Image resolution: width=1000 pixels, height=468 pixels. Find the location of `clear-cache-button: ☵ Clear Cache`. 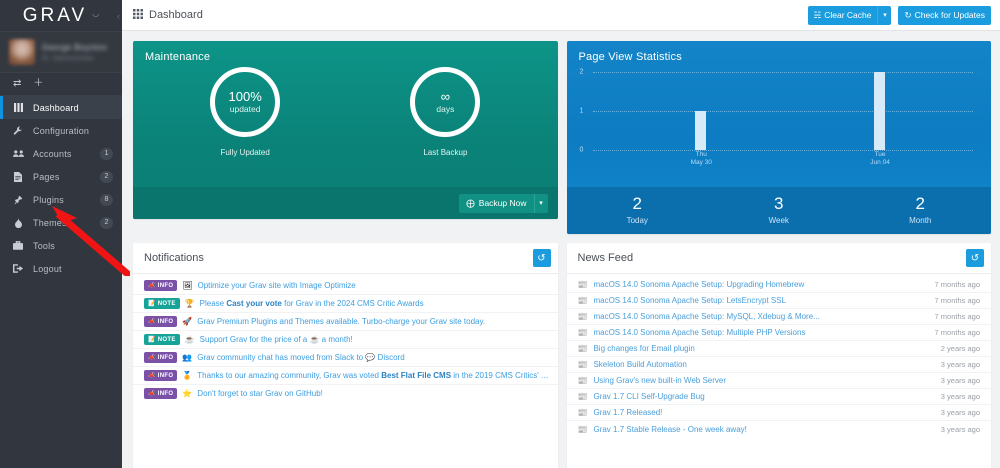

clear-cache-button: ☵ Clear Cache is located at coordinates (842, 15).